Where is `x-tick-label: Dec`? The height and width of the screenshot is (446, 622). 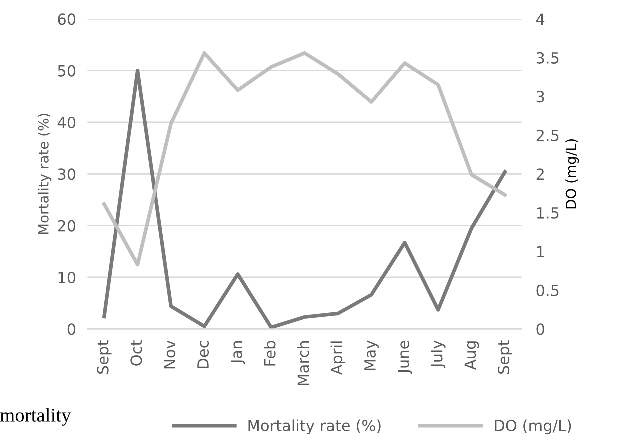
x-tick-label: Dec is located at coordinates (204, 354).